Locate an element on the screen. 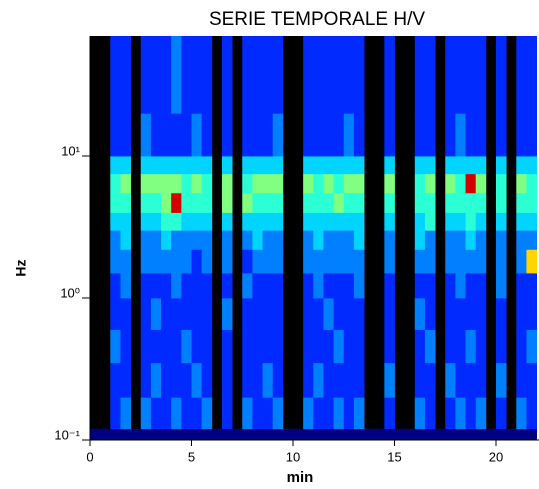 Image resolution: width=539 pixels, height=489 pixels. y-tick-label: 10⁻¹ is located at coordinates (67, 434).